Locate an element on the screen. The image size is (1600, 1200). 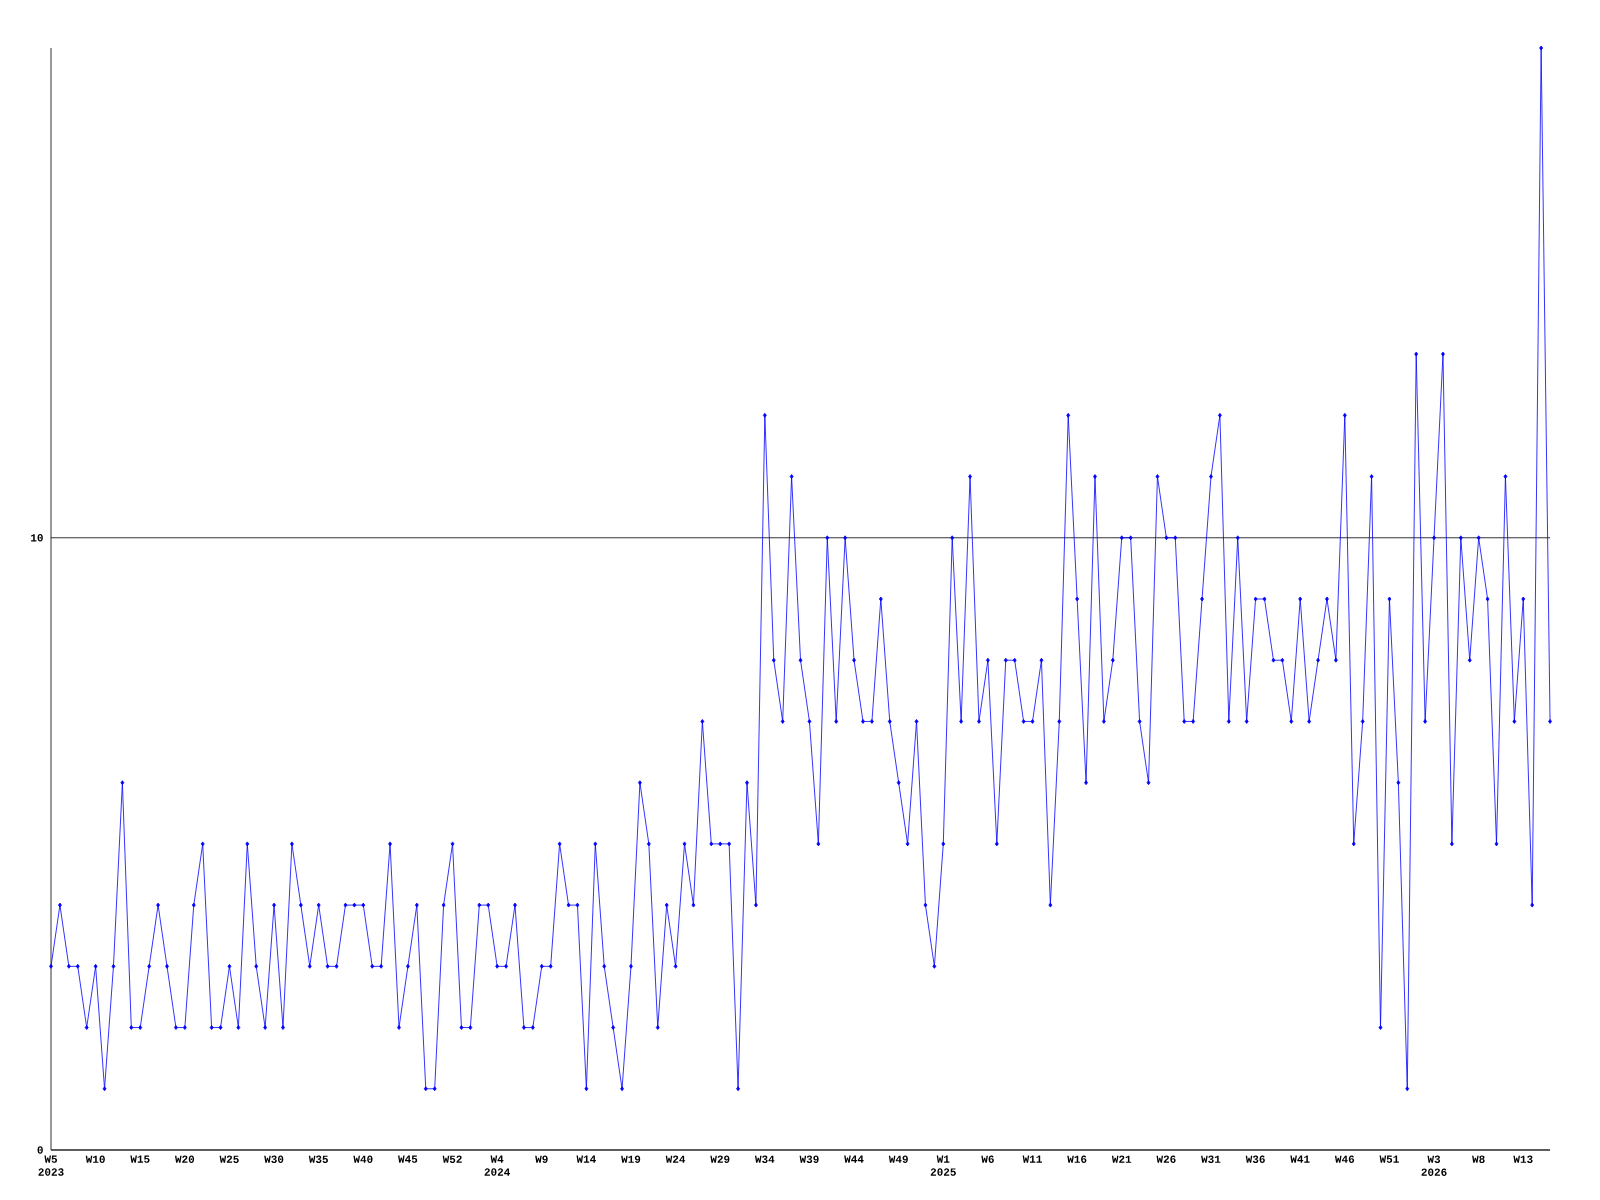
x-tick-label: W24 is located at coordinates (675, 1159).